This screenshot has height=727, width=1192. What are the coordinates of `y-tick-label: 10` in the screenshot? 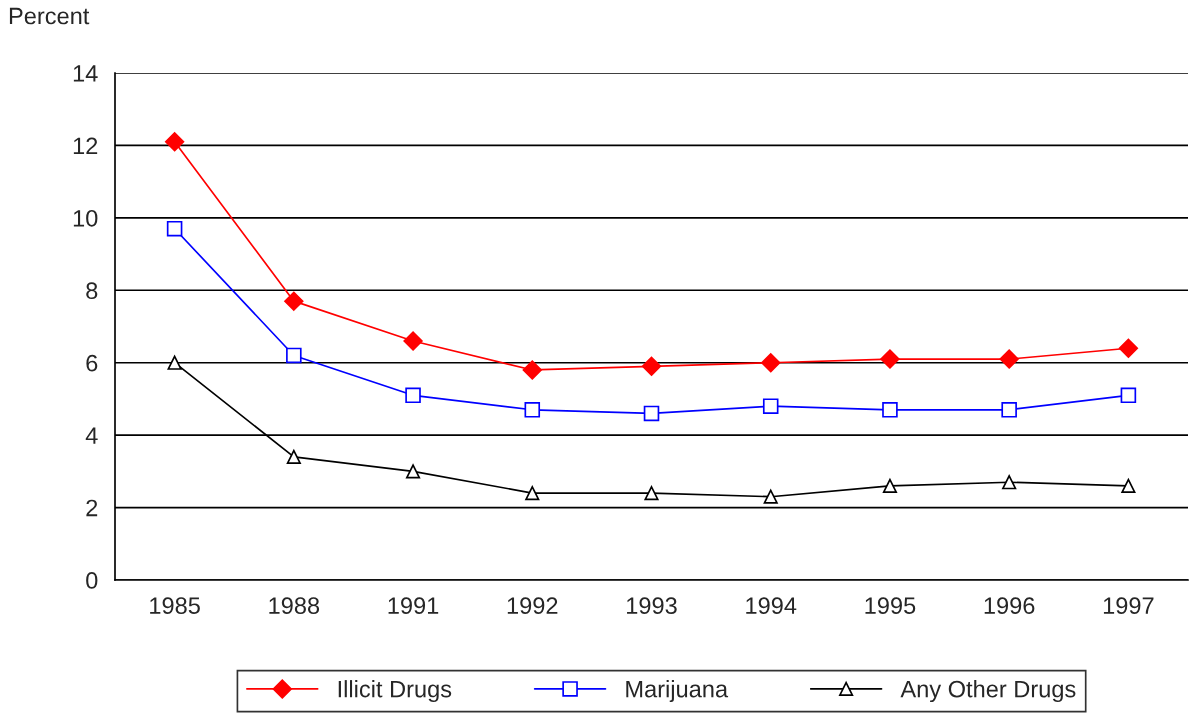 It's located at (85, 218).